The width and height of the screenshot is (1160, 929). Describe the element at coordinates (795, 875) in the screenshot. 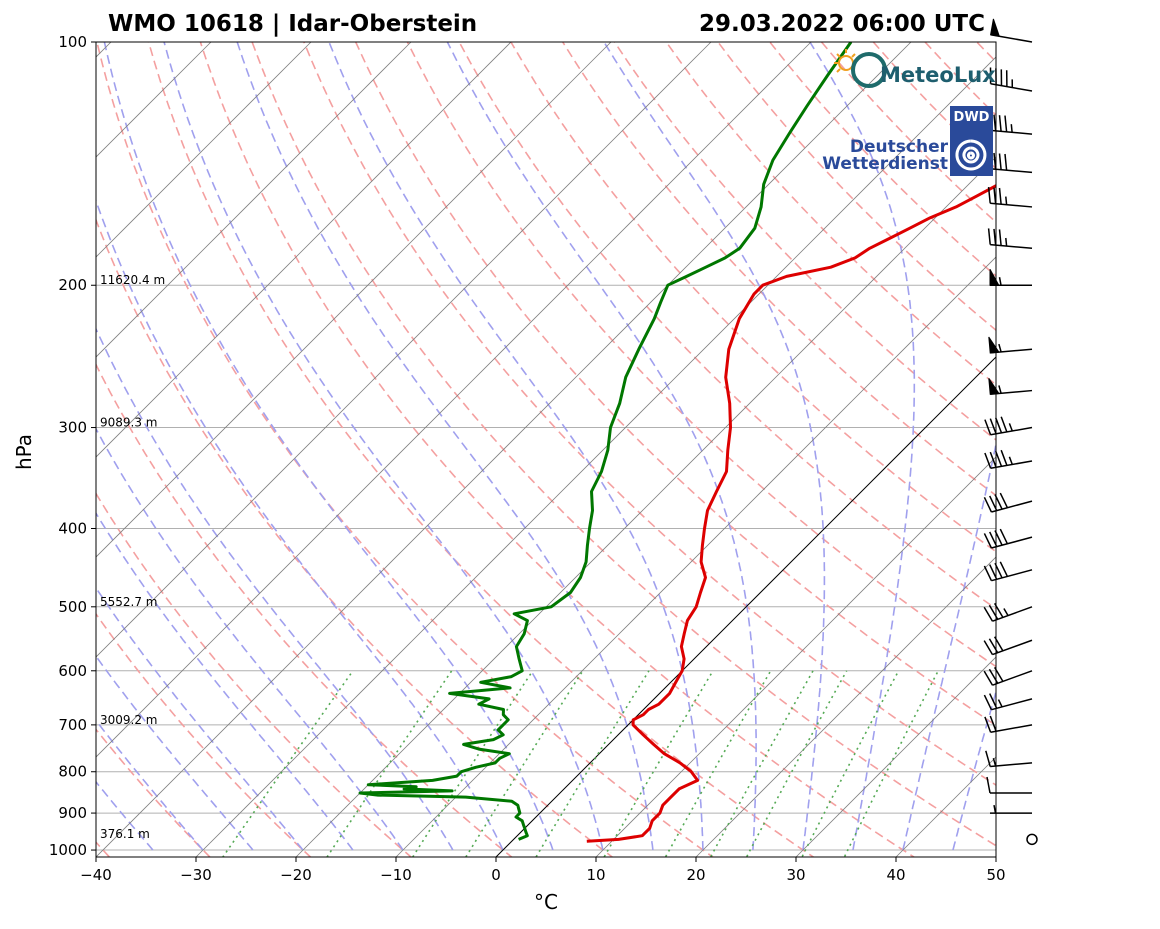

I see `x-tick-label: 30` at that location.